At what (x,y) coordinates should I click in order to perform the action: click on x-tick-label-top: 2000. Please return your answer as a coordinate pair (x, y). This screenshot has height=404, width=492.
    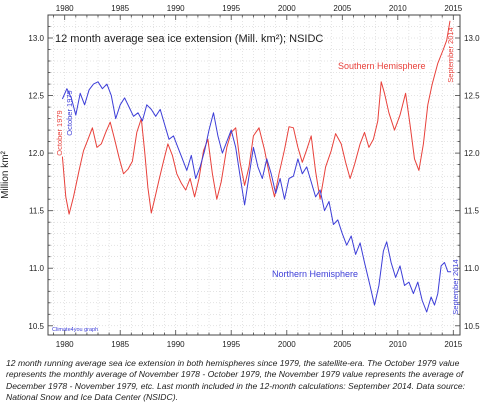
    Looking at the image, I should click on (287, 8).